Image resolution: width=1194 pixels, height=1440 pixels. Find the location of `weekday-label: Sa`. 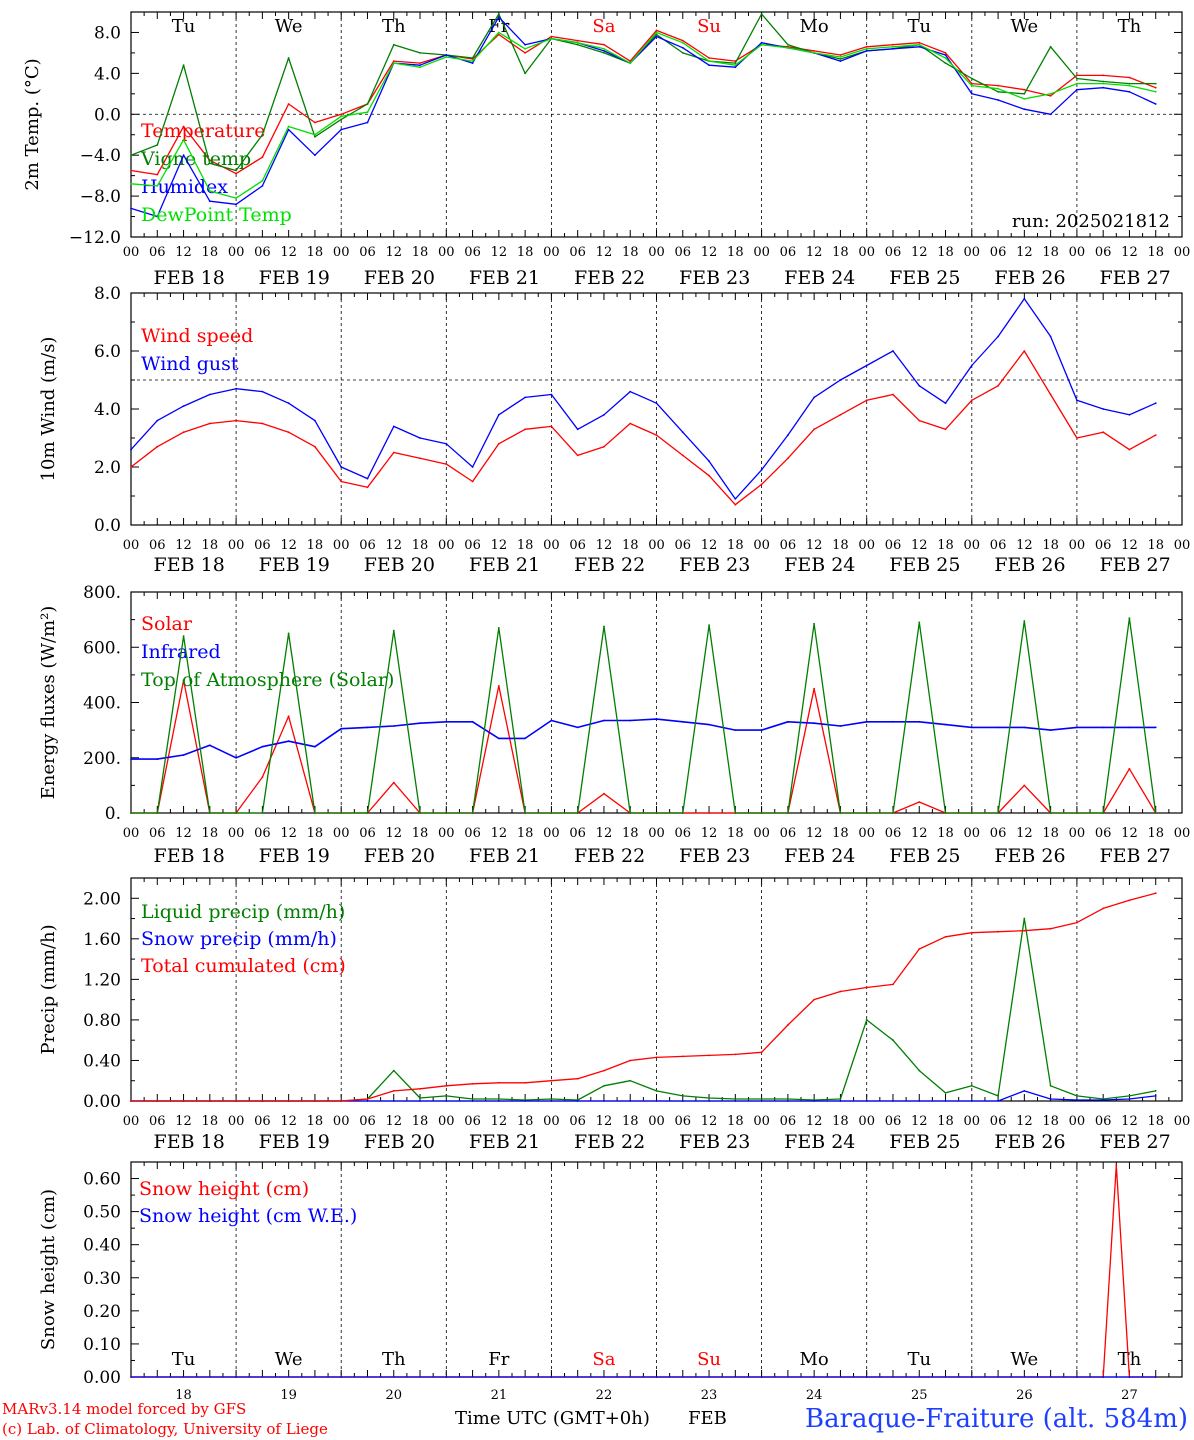

weekday-label: Sa is located at coordinates (603, 26).